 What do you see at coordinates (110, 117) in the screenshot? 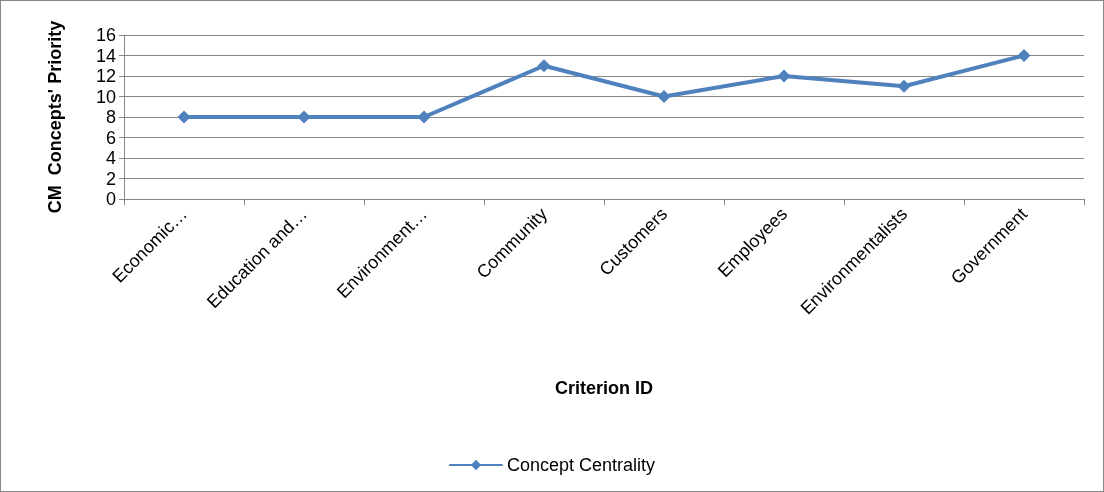
I see `y-tick-label: 8` at bounding box center [110, 117].